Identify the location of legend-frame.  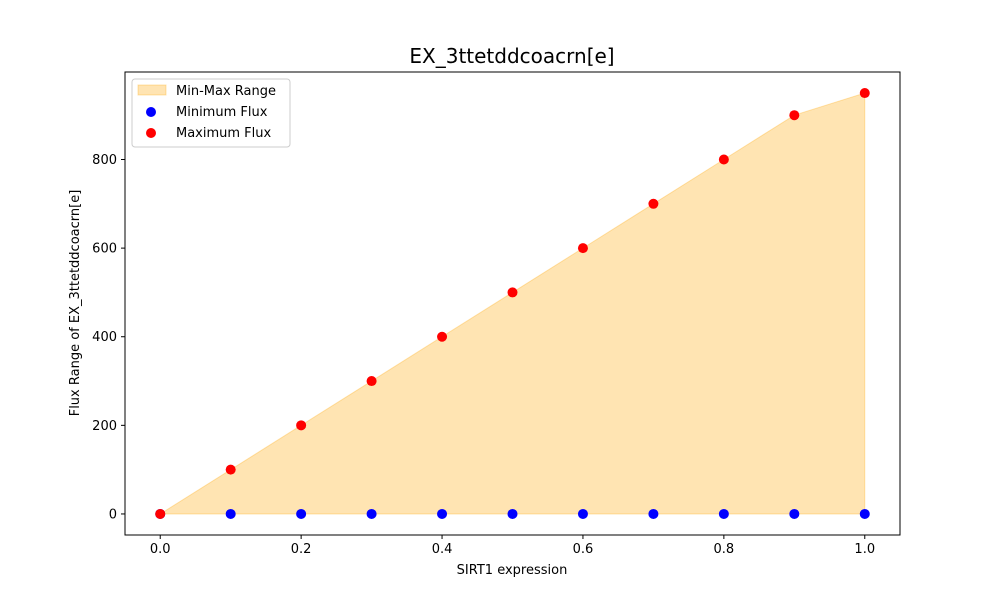
(211, 113).